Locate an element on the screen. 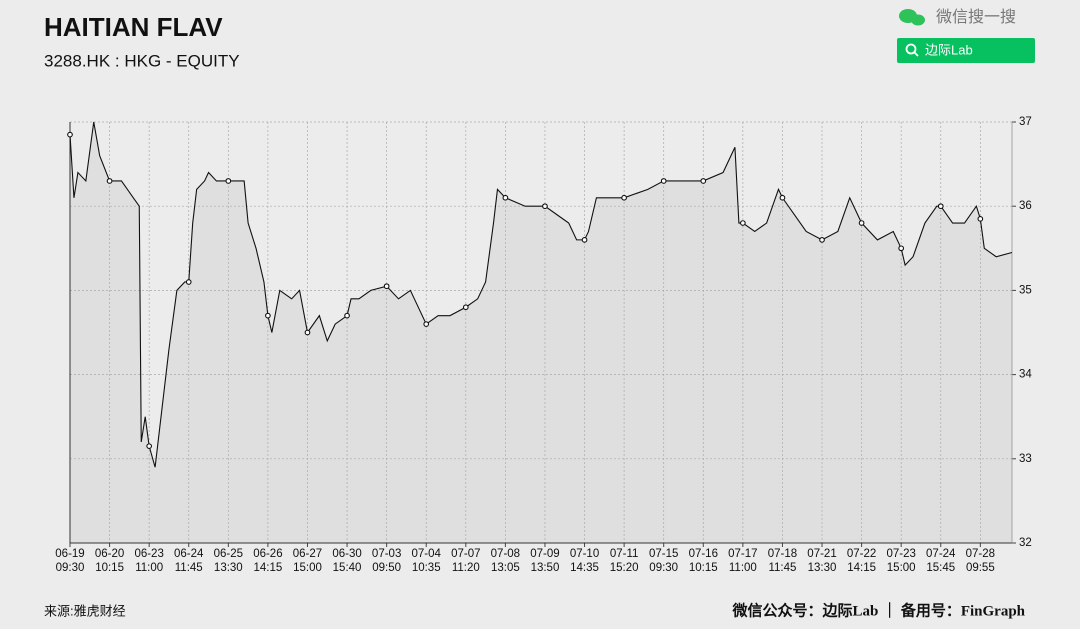 This screenshot has height=629, width=1080. y-tick-label: 37 is located at coordinates (1025, 122).